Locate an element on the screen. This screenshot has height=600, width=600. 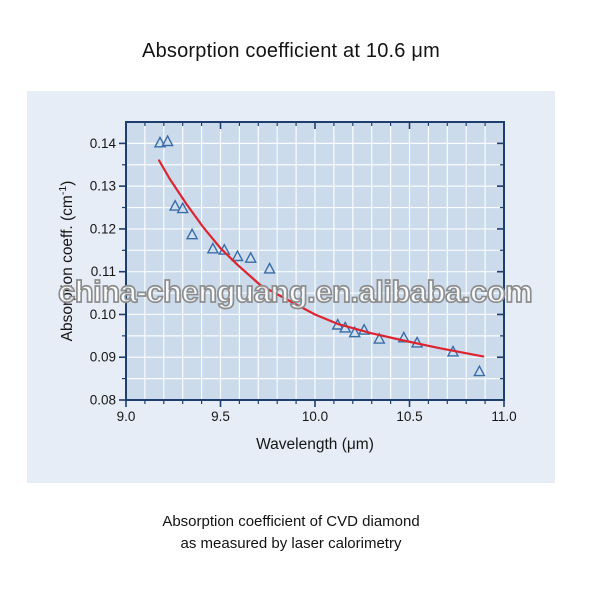
y-tick-label: 0.09 is located at coordinates (103, 357).